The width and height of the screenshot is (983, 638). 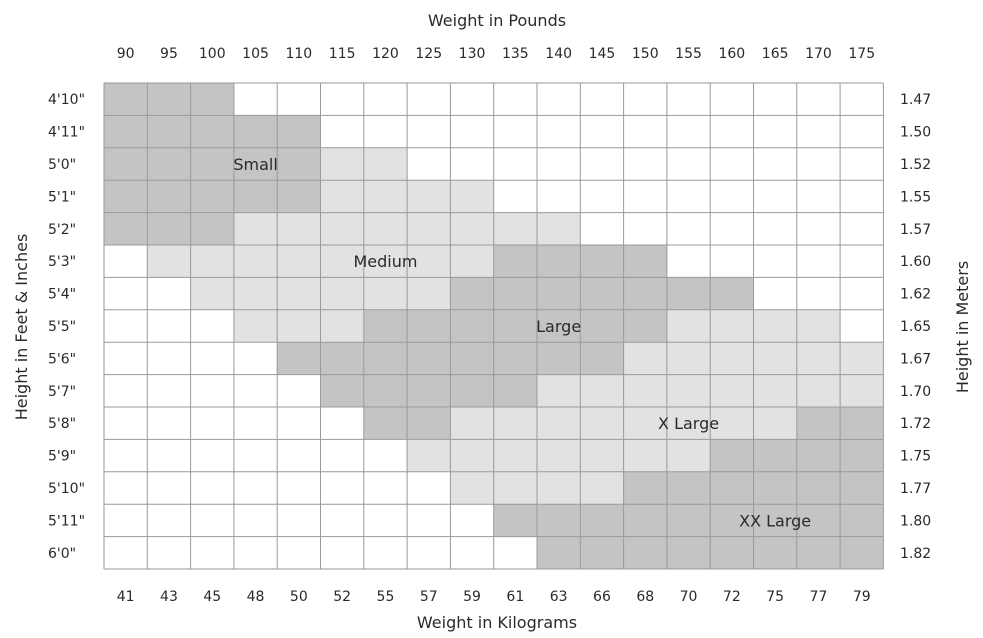 I want to click on x-tick-kilograms: 52, so click(x=342, y=597).